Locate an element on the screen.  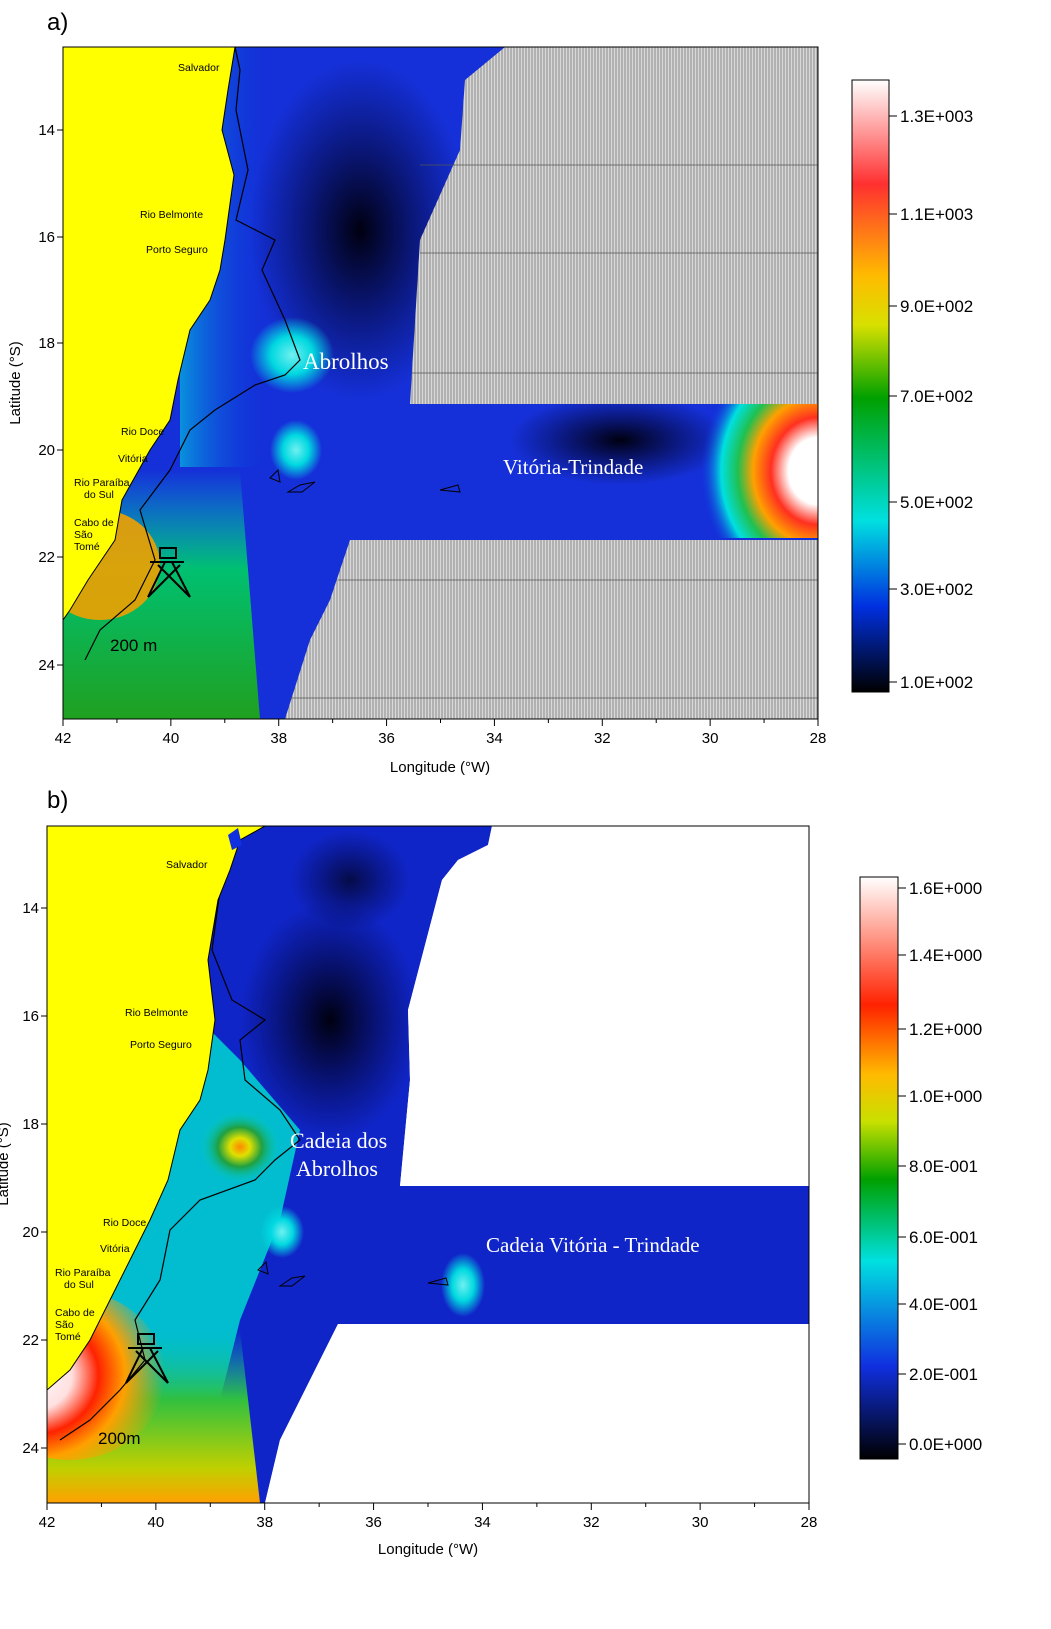
x-axis-label-b: Longitude (°W) is located at coordinates (428, 1549).